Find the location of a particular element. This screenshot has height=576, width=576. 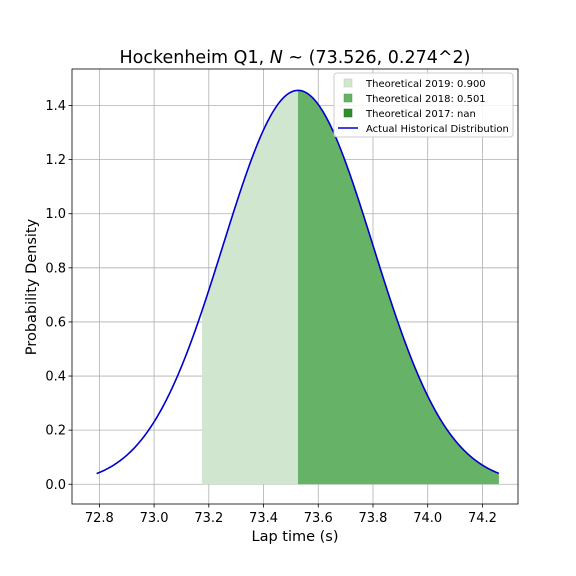

legend-label-actual: Actual Historical Distribution is located at coordinates (437, 129).